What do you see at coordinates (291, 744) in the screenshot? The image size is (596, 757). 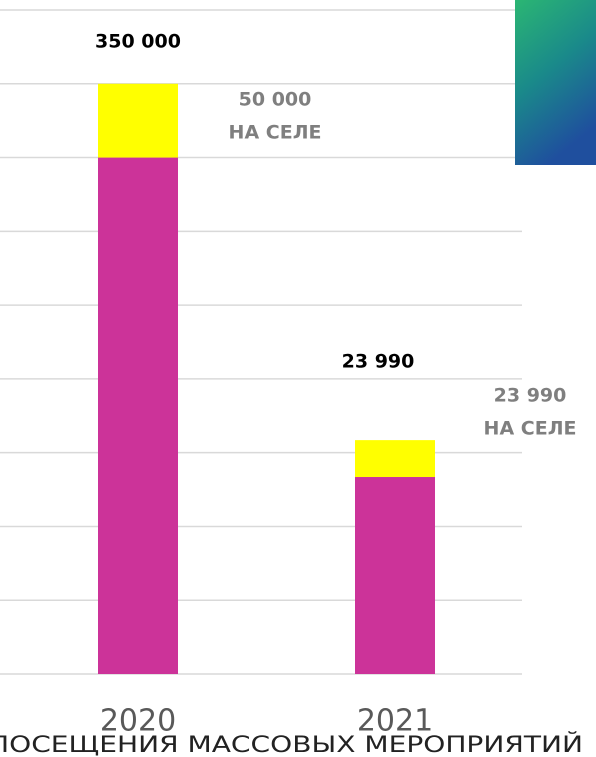 I see `caption: ПОСЕЩЕНИЯ МАССОВЫХ МЕРОПРИЯТИЙ` at bounding box center [291, 744].